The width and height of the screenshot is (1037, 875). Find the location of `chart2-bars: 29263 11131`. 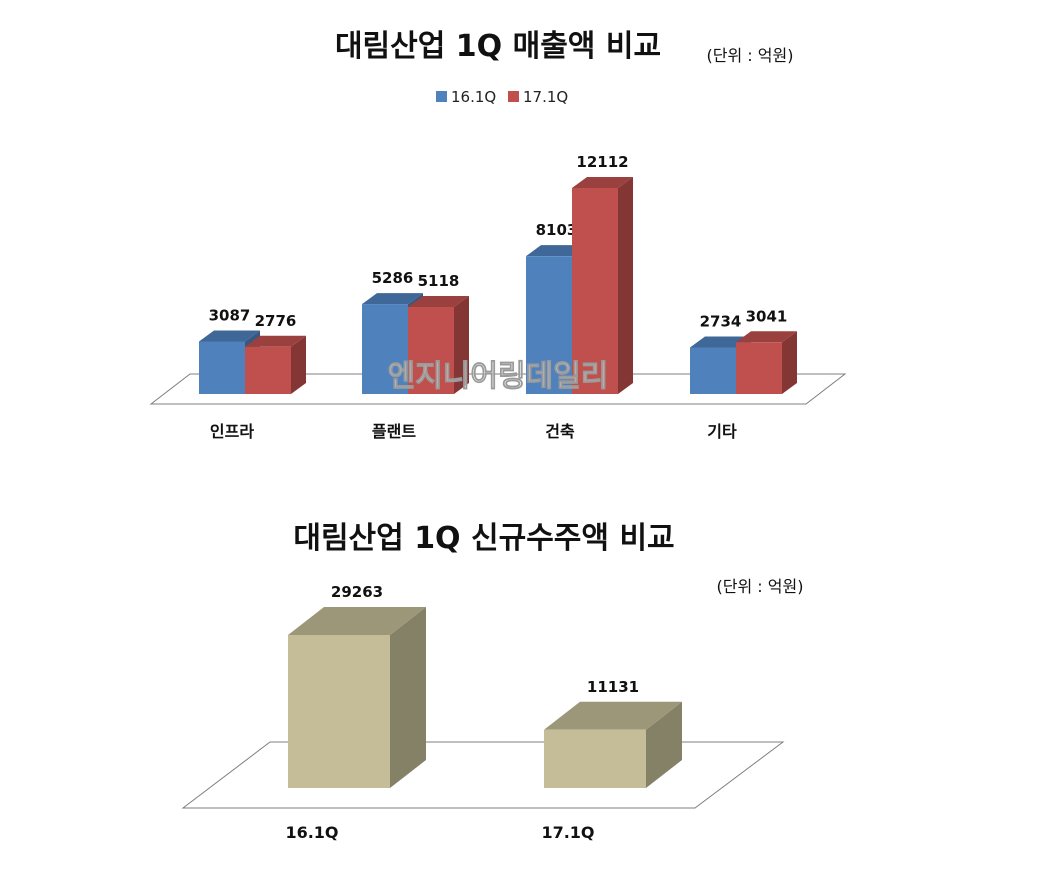

chart2-bars: 29263 11131 is located at coordinates (485, 685).